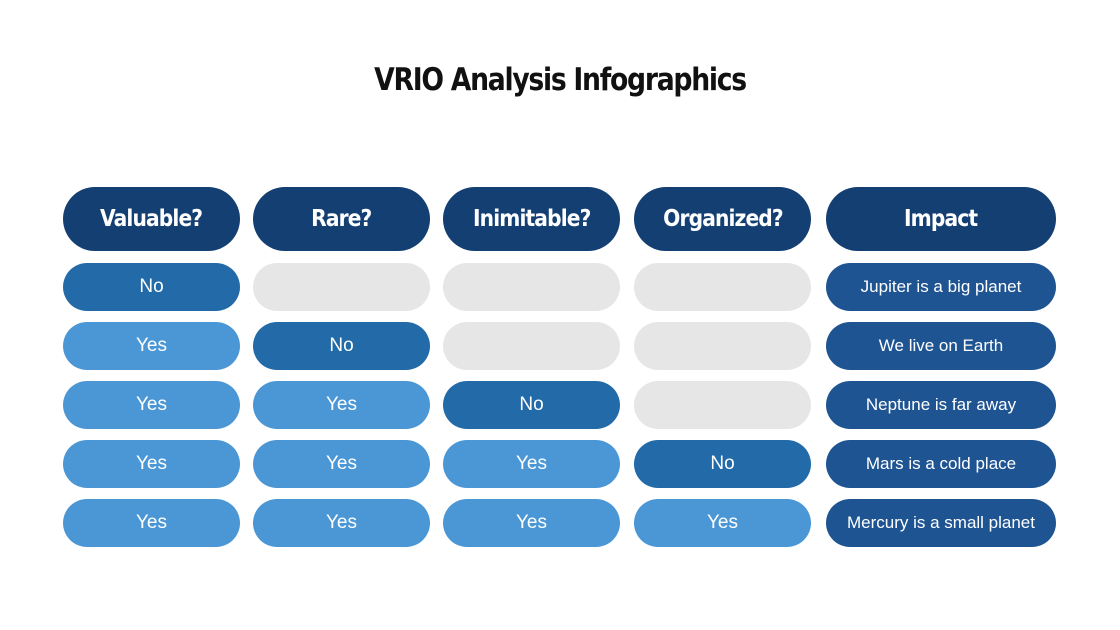 This screenshot has width=1120, height=630. Describe the element at coordinates (941, 287) in the screenshot. I see `impact-cell: Jupiter is a big planet` at that location.